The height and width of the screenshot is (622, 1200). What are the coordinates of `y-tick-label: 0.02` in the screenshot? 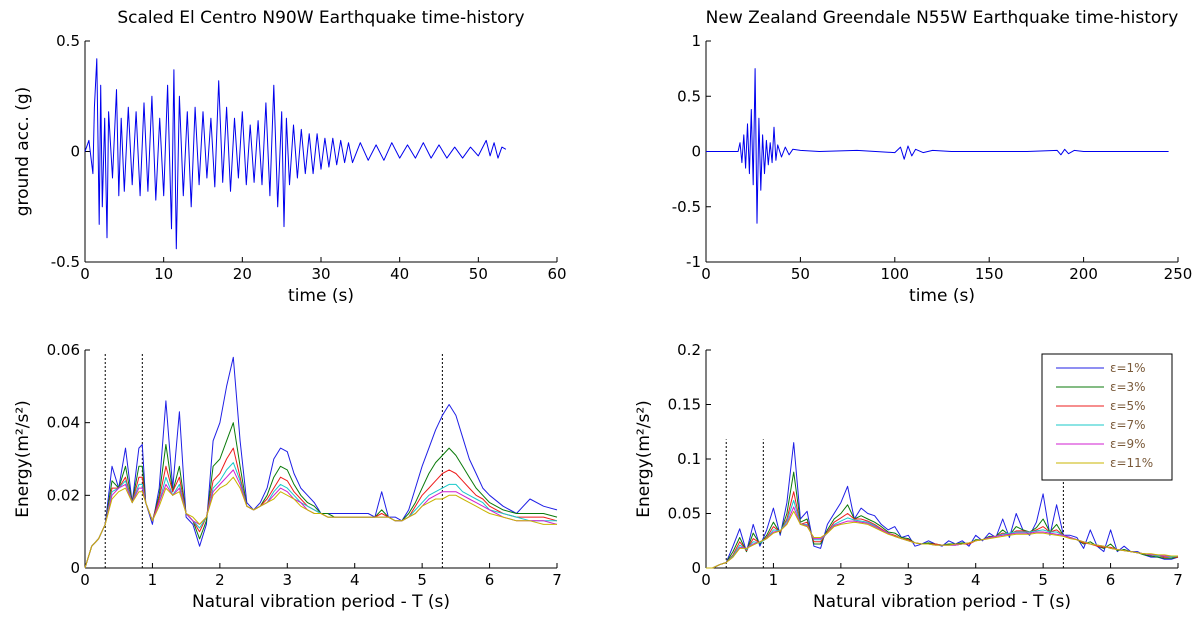 It's located at (63, 495).